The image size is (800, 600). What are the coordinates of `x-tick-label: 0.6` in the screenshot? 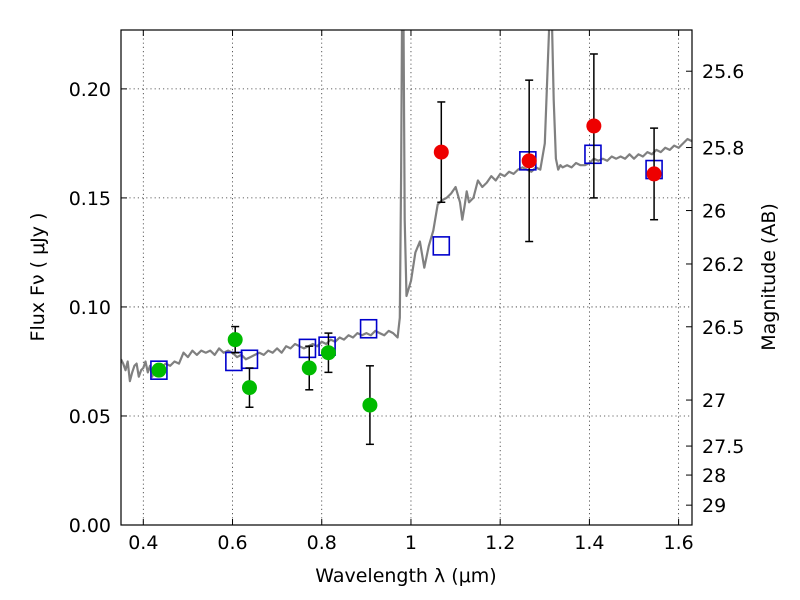 It's located at (232, 543).